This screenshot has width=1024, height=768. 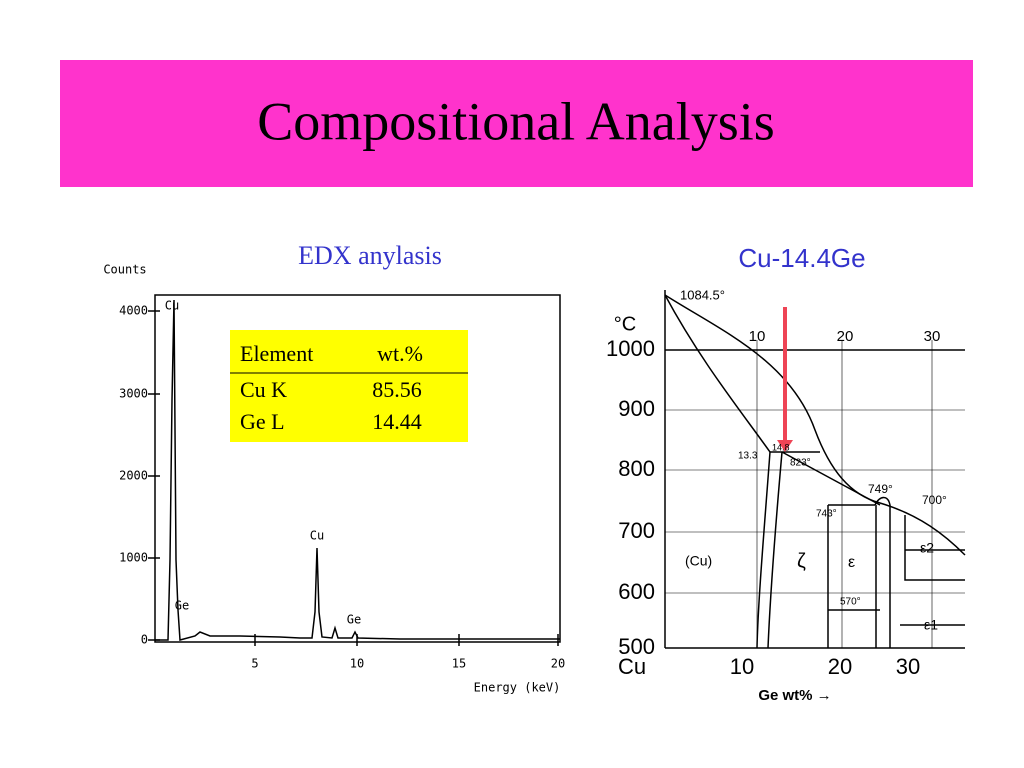 What do you see at coordinates (927, 548) in the screenshot?
I see `diagram-annotation: ε2` at bounding box center [927, 548].